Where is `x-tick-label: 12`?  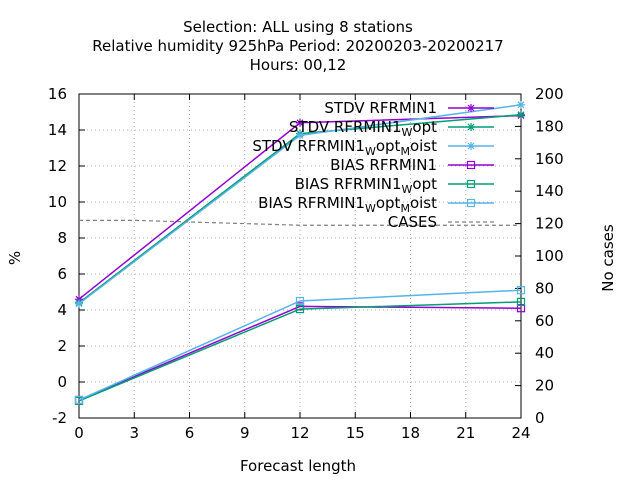
x-tick-label: 12 is located at coordinates (299, 433).